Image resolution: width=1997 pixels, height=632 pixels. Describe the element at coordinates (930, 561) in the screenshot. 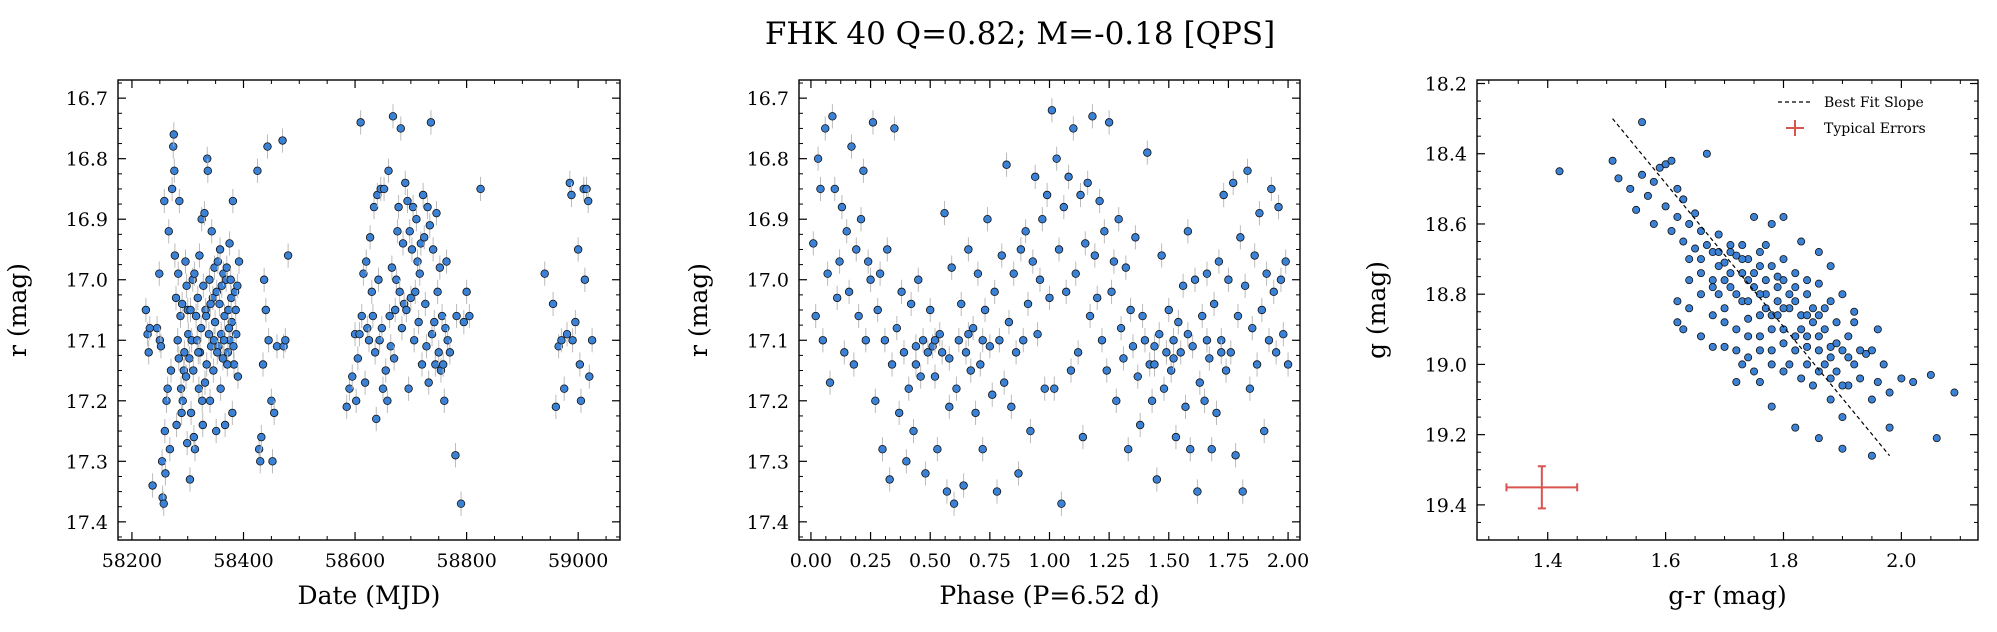

I see `x-tick-label: 0.50` at that location.